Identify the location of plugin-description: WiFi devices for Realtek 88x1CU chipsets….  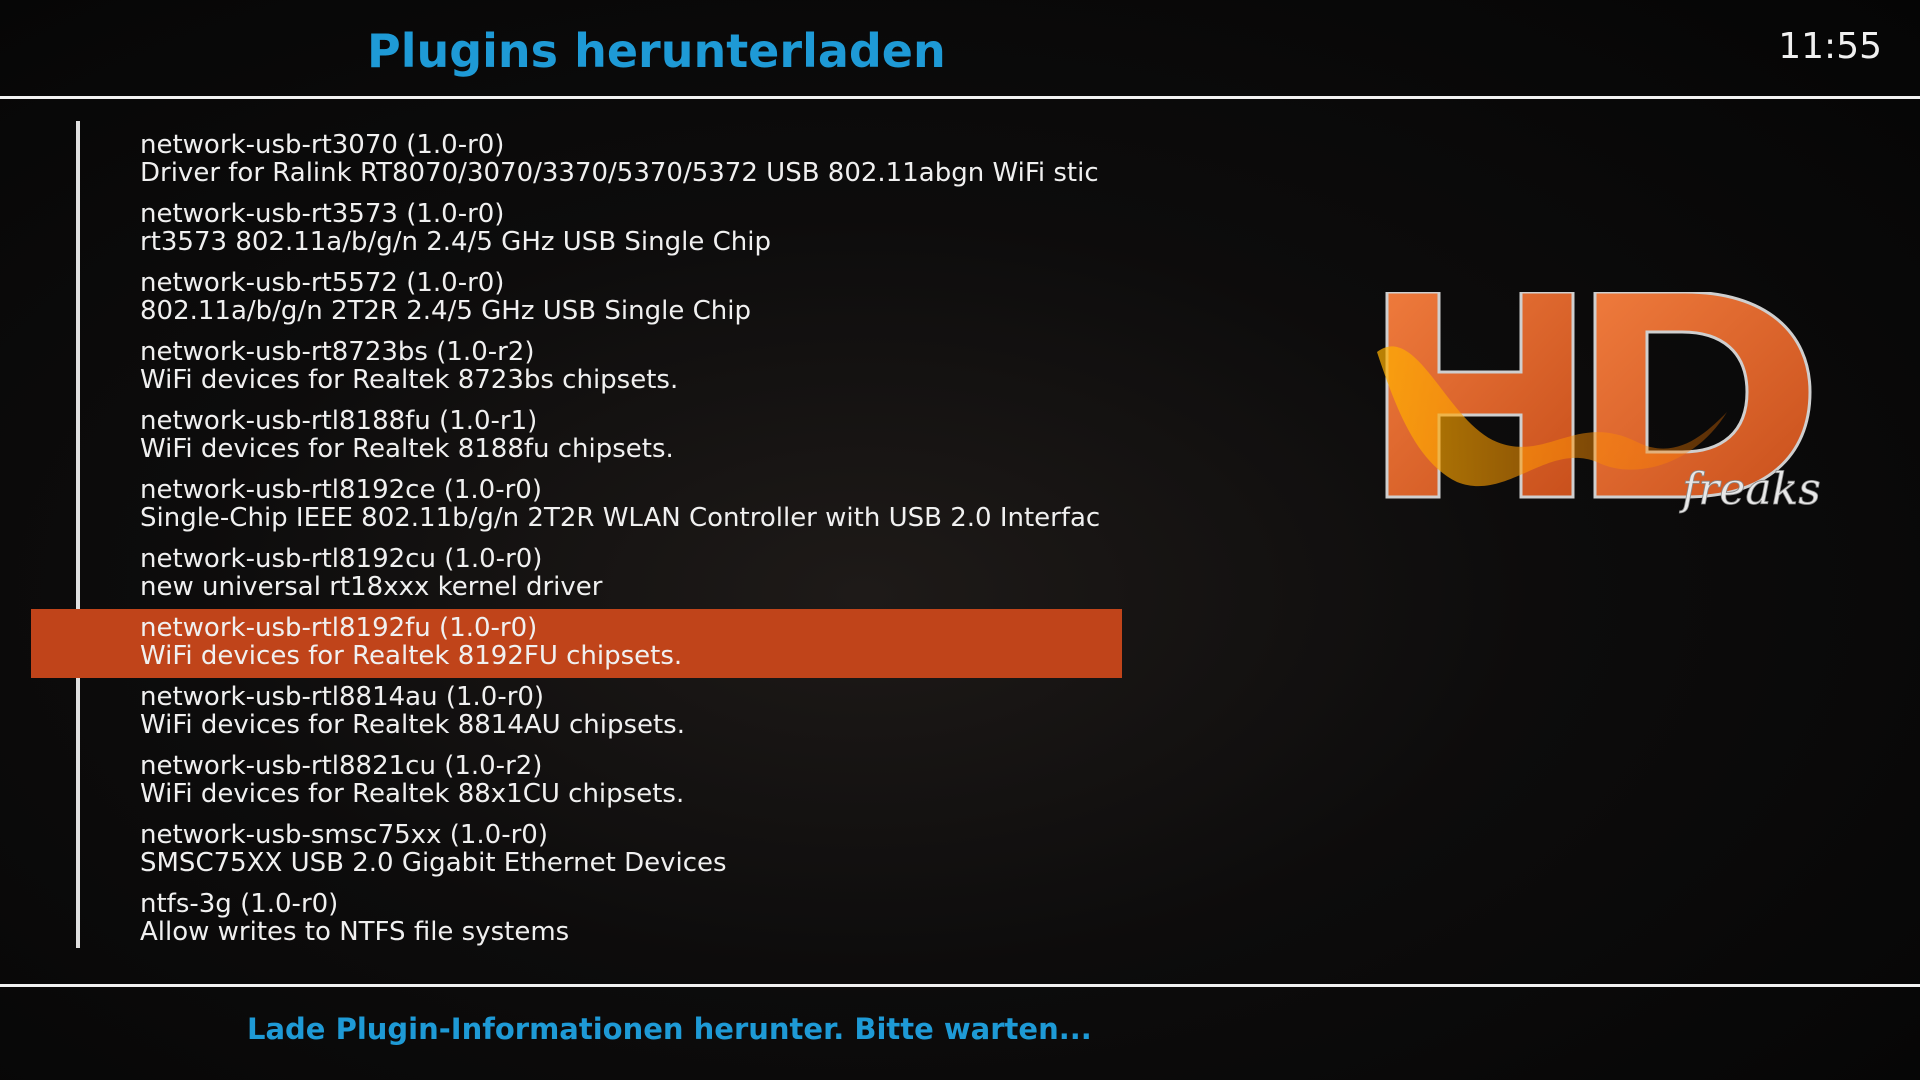
(412, 794).